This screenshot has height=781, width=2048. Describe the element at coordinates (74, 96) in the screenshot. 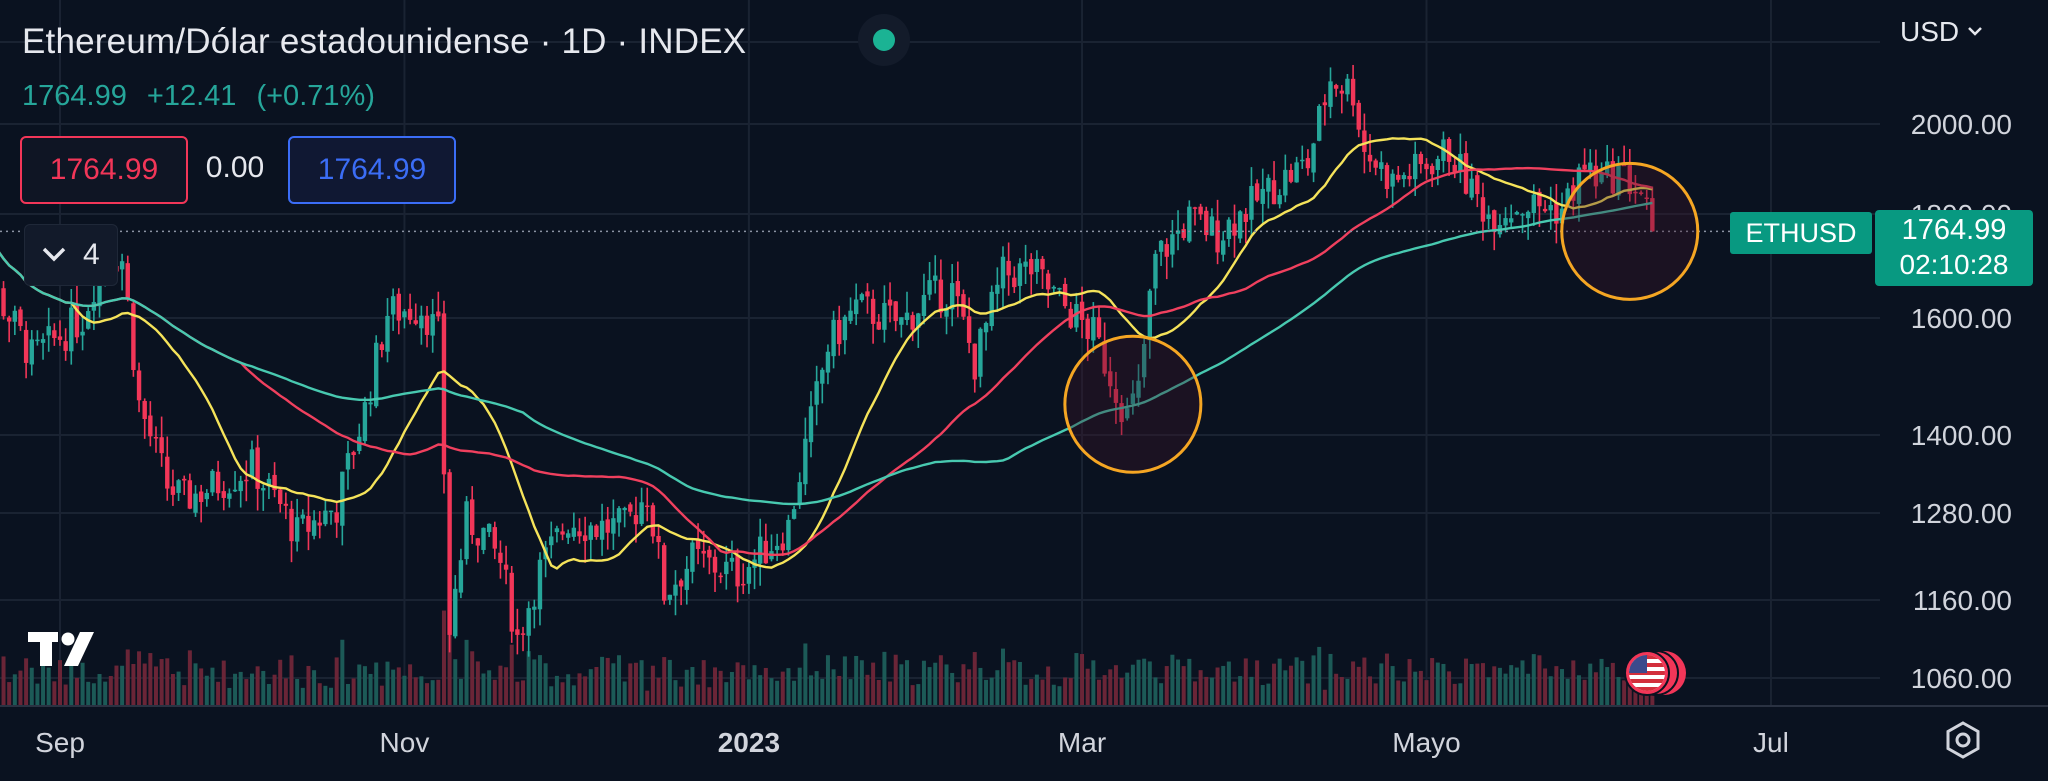

I see `last-price: 1764.99` at that location.